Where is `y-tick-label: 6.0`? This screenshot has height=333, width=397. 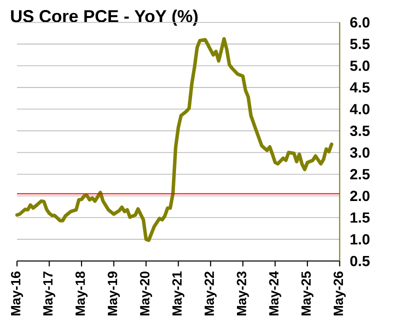
y-tick-label: 6.0 is located at coordinates (360, 22).